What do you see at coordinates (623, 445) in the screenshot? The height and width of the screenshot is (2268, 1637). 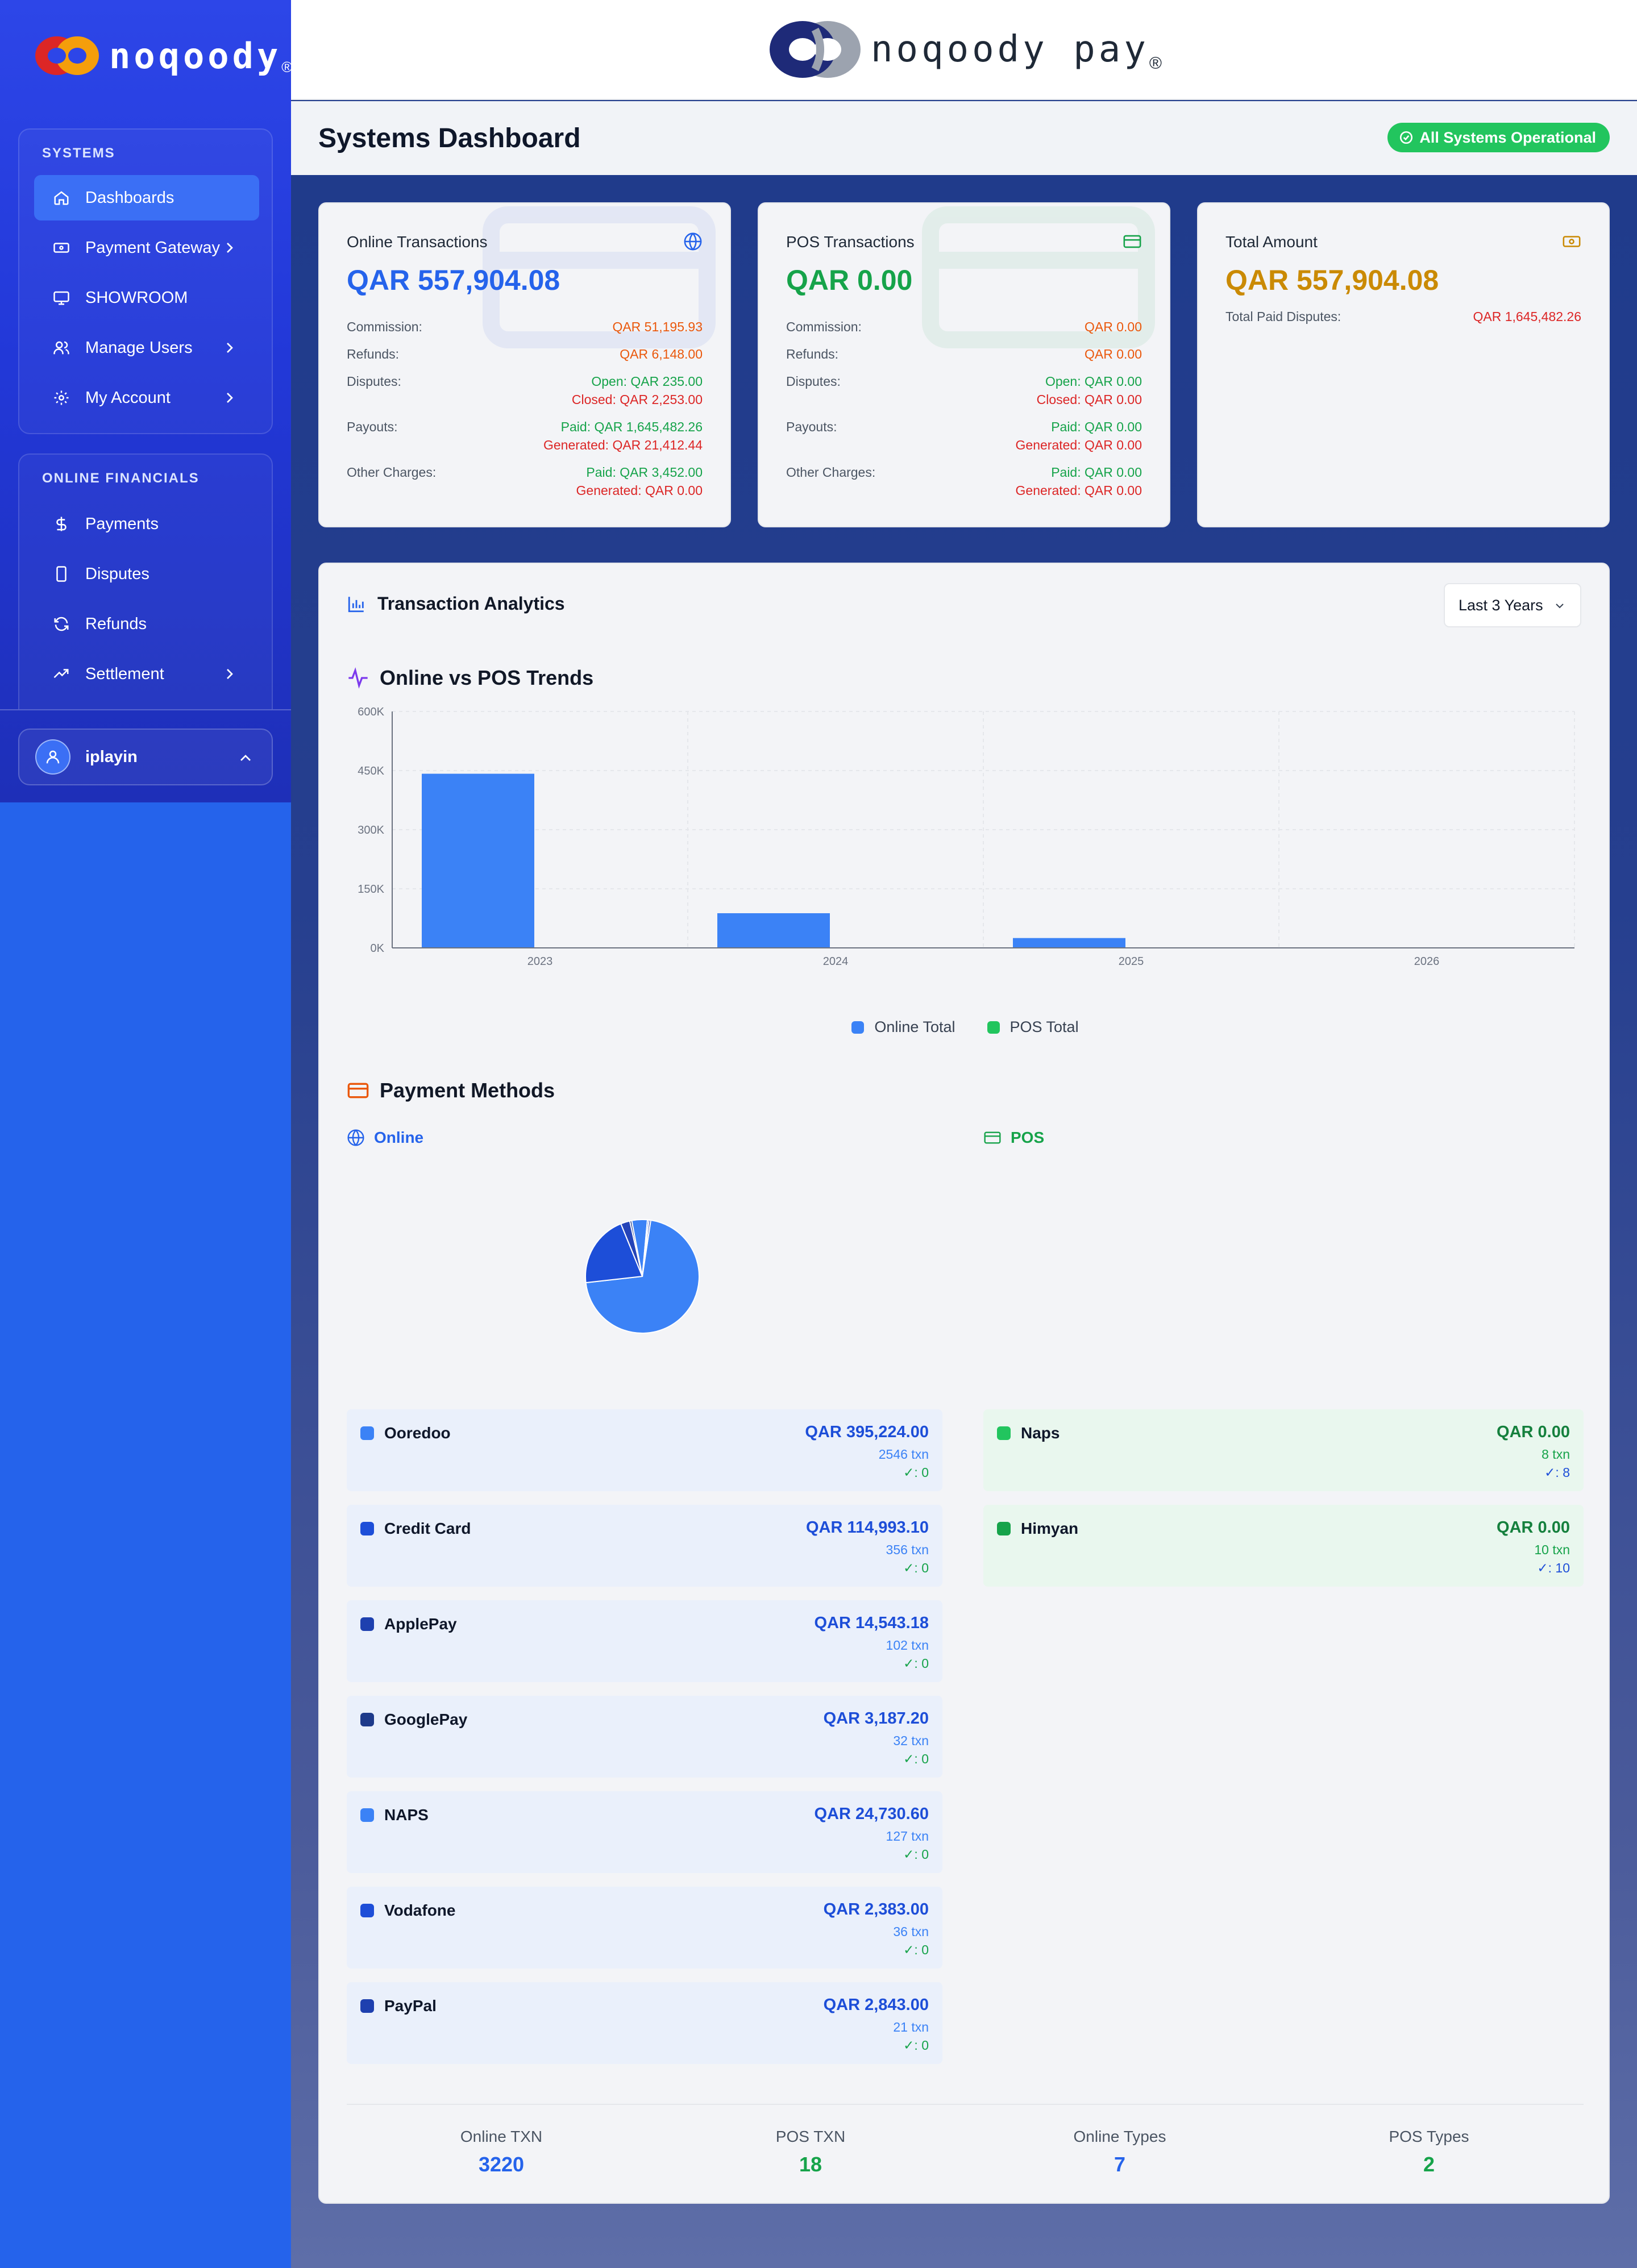 I see `payouts-generated-value: Generated: QAR 21,412.44` at bounding box center [623, 445].